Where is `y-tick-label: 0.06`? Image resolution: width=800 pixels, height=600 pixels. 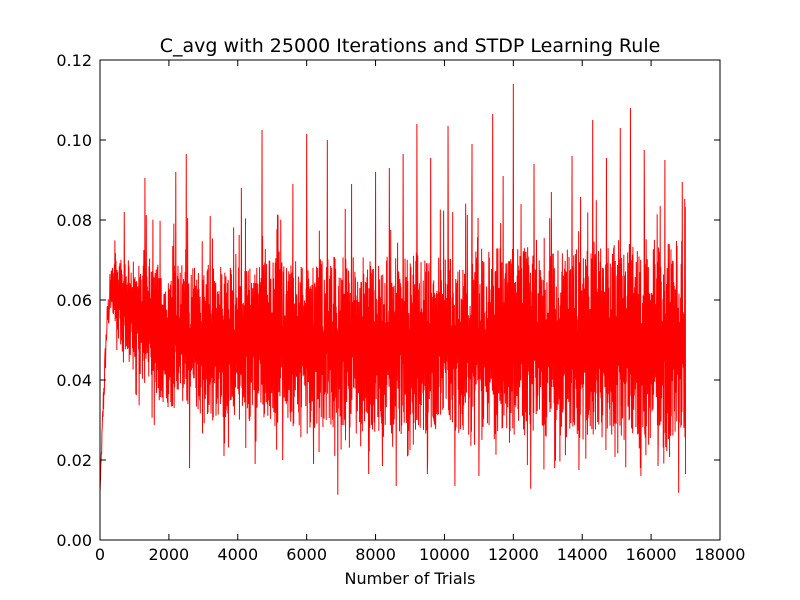
y-tick-label: 0.06 is located at coordinates (74, 300).